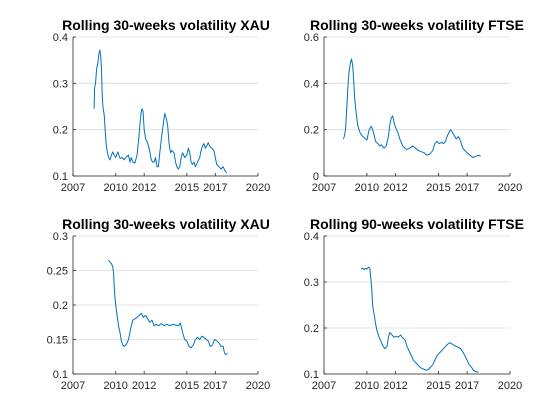  I want to click on panel-title: Rolling 90-weeks volatility FTSE, so click(417, 224).